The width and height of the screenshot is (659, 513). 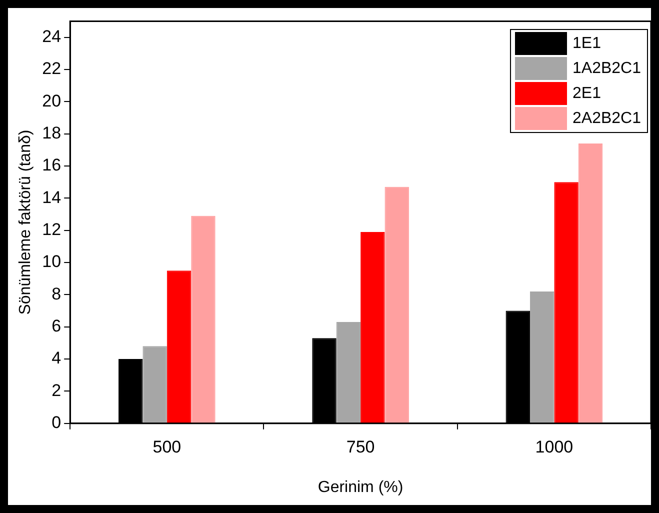 I want to click on legend-label: 1A2B2C1, so click(x=606, y=69).